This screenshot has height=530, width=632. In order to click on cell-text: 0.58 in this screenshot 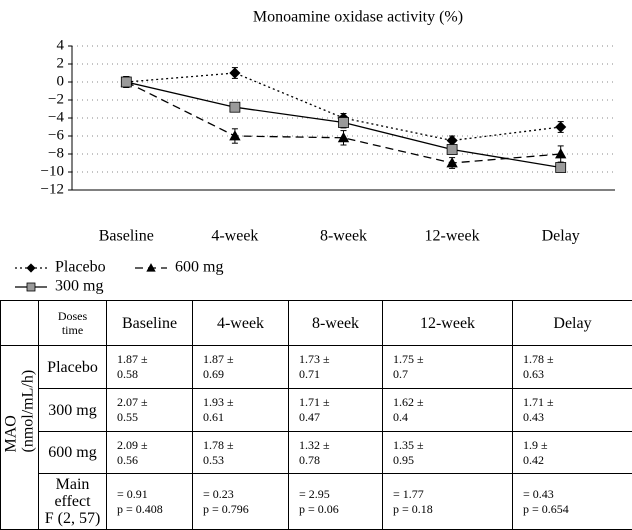, I will do `click(149, 374)`.